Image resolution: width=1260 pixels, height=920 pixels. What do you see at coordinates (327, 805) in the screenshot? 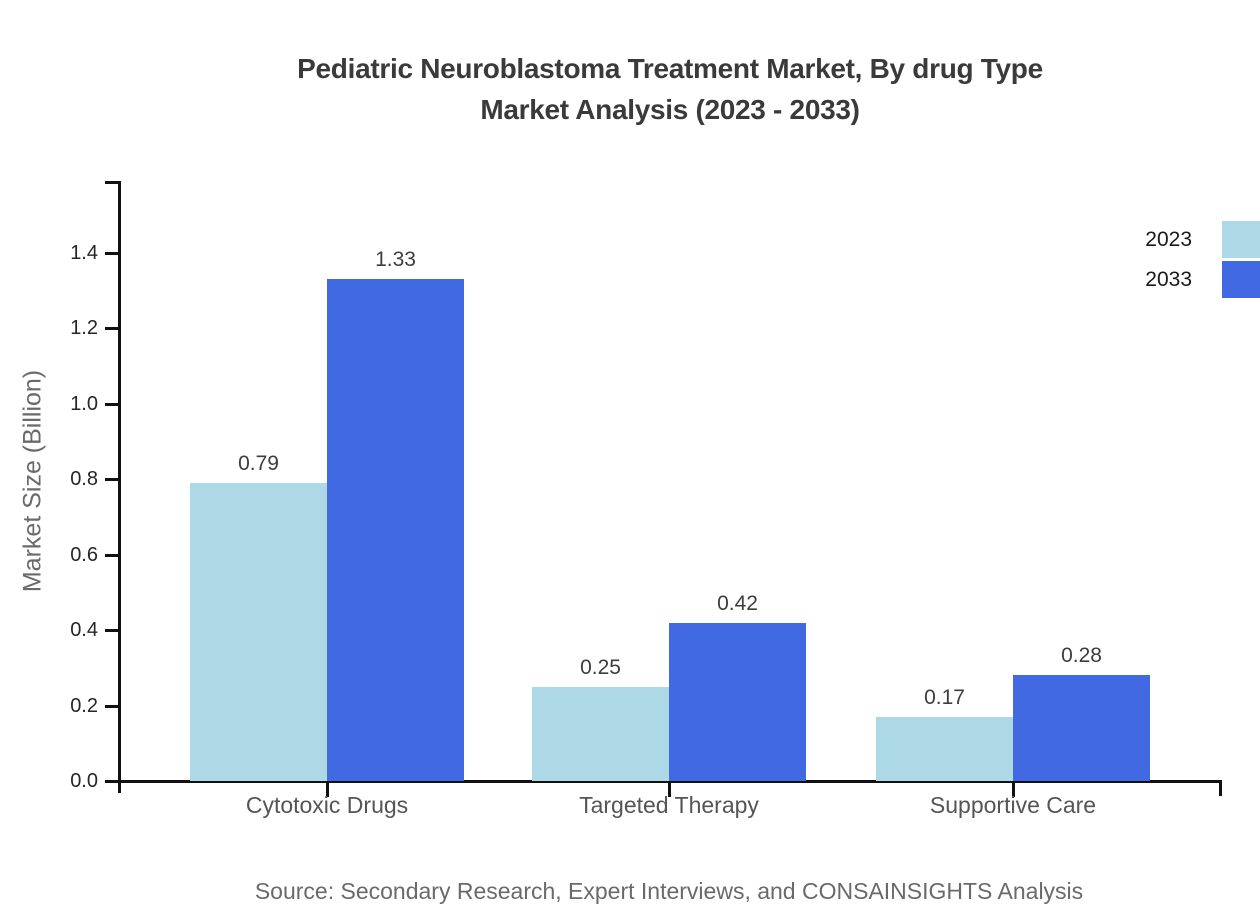
I see `category-label-cytotoxic-drugs: Cytotoxic Drugs` at bounding box center [327, 805].